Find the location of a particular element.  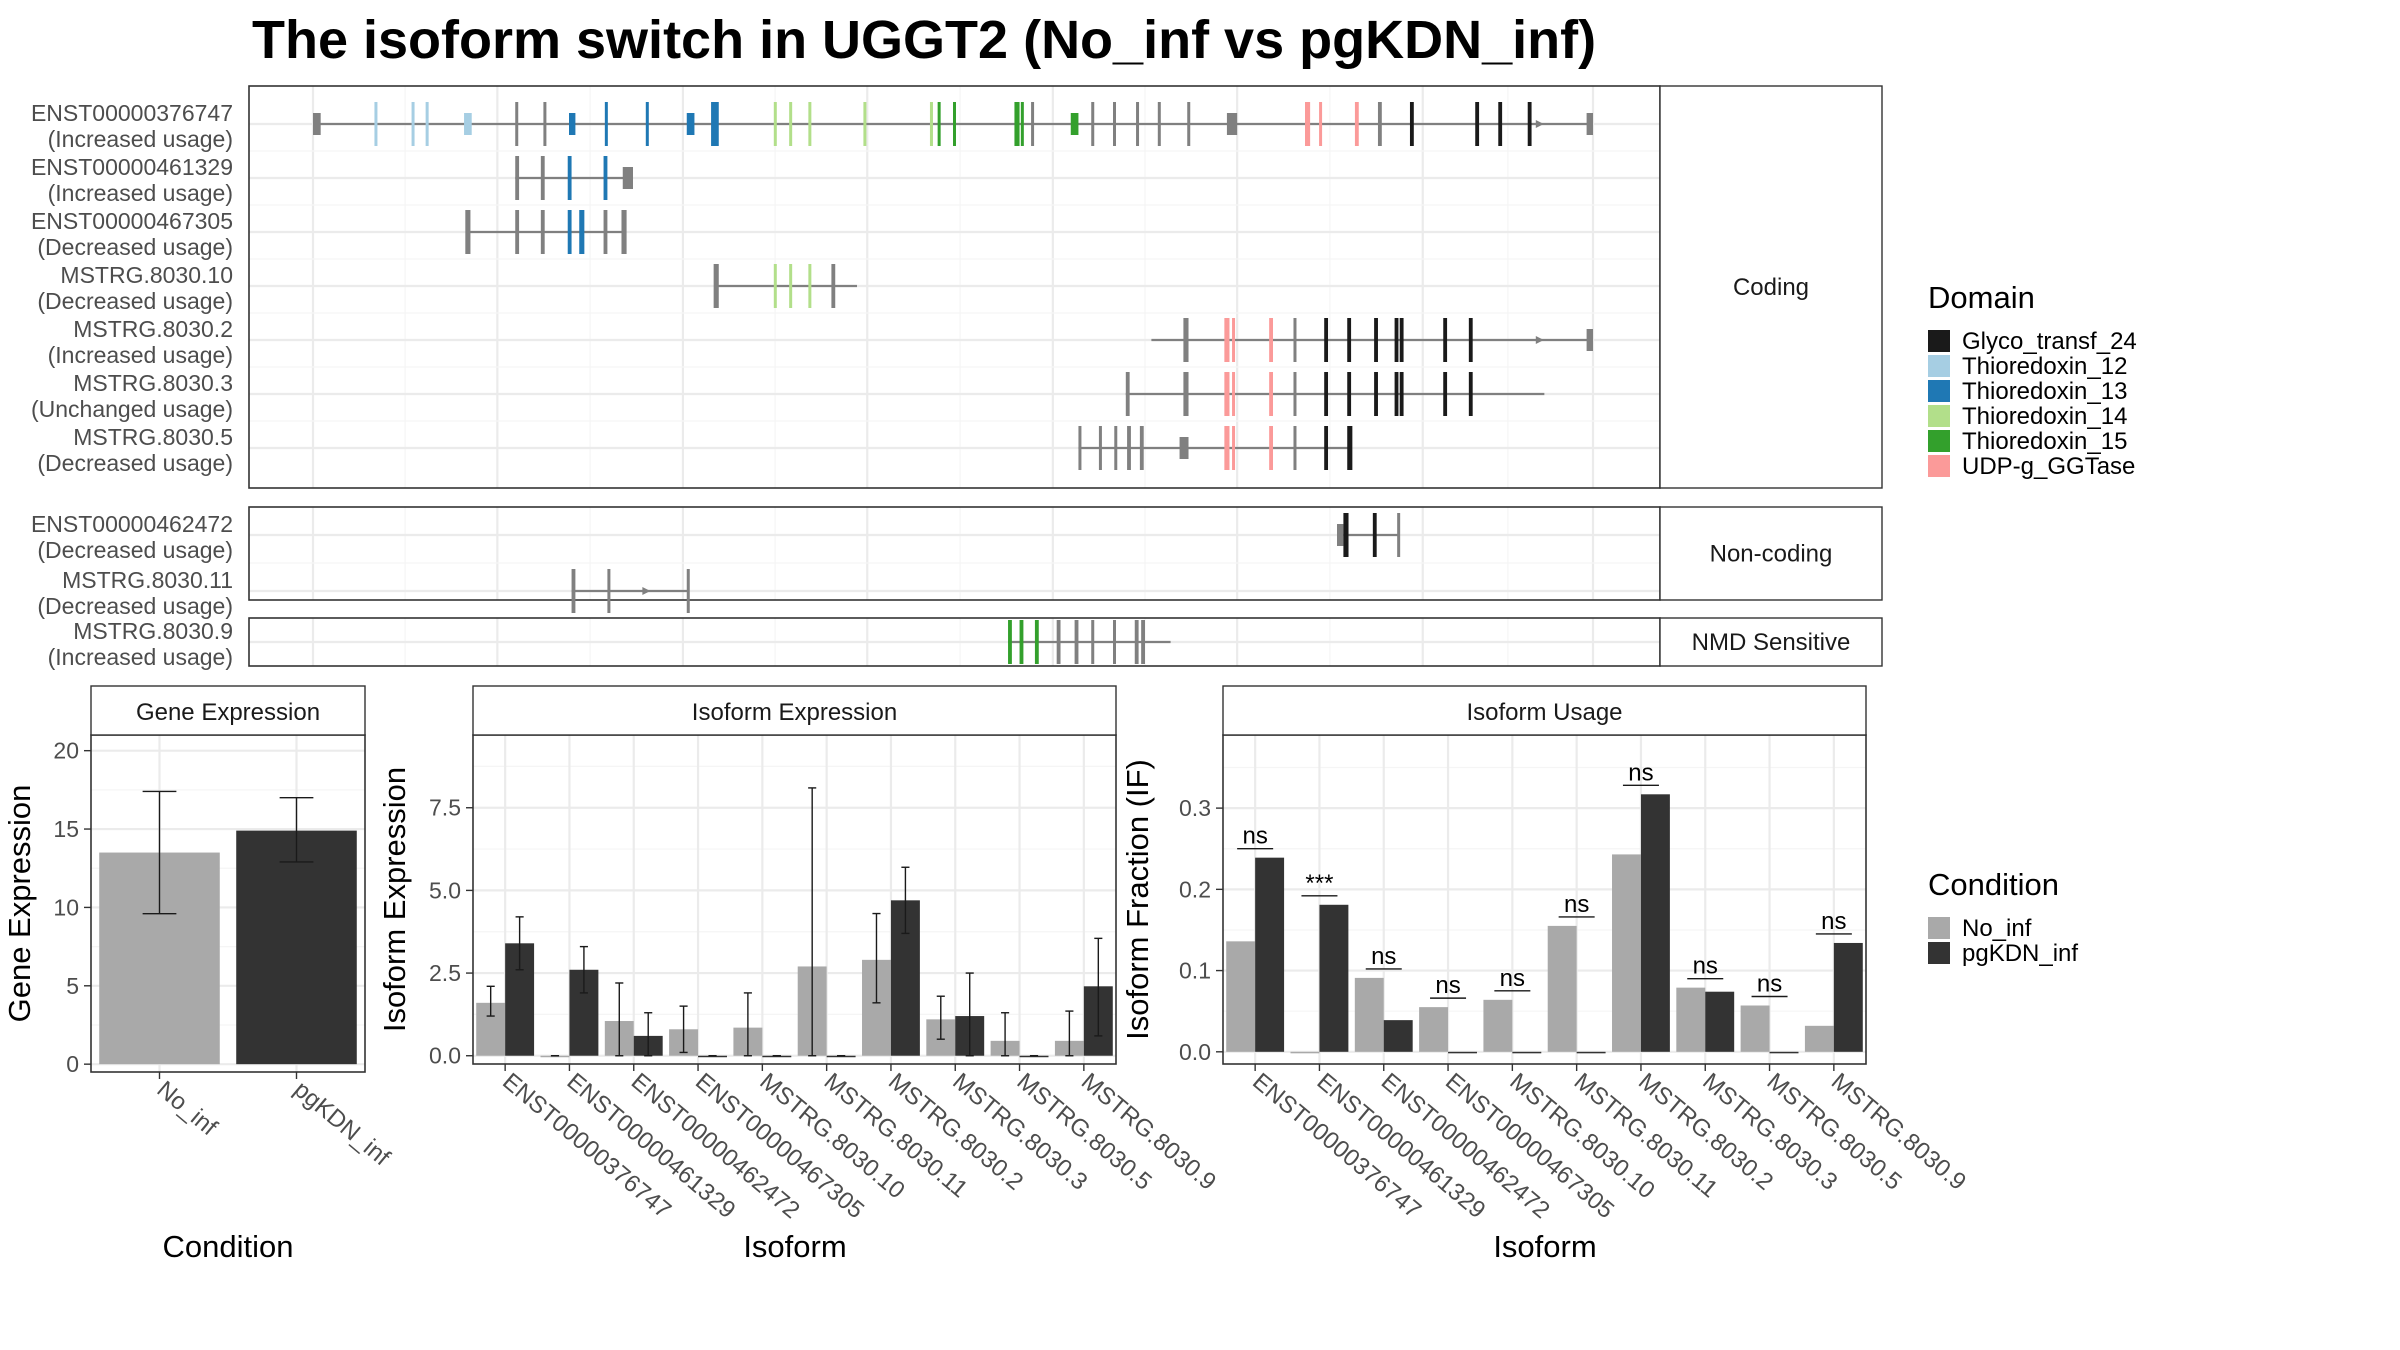

y-axis-label: Isoform Expression is located at coordinates (394, 899).